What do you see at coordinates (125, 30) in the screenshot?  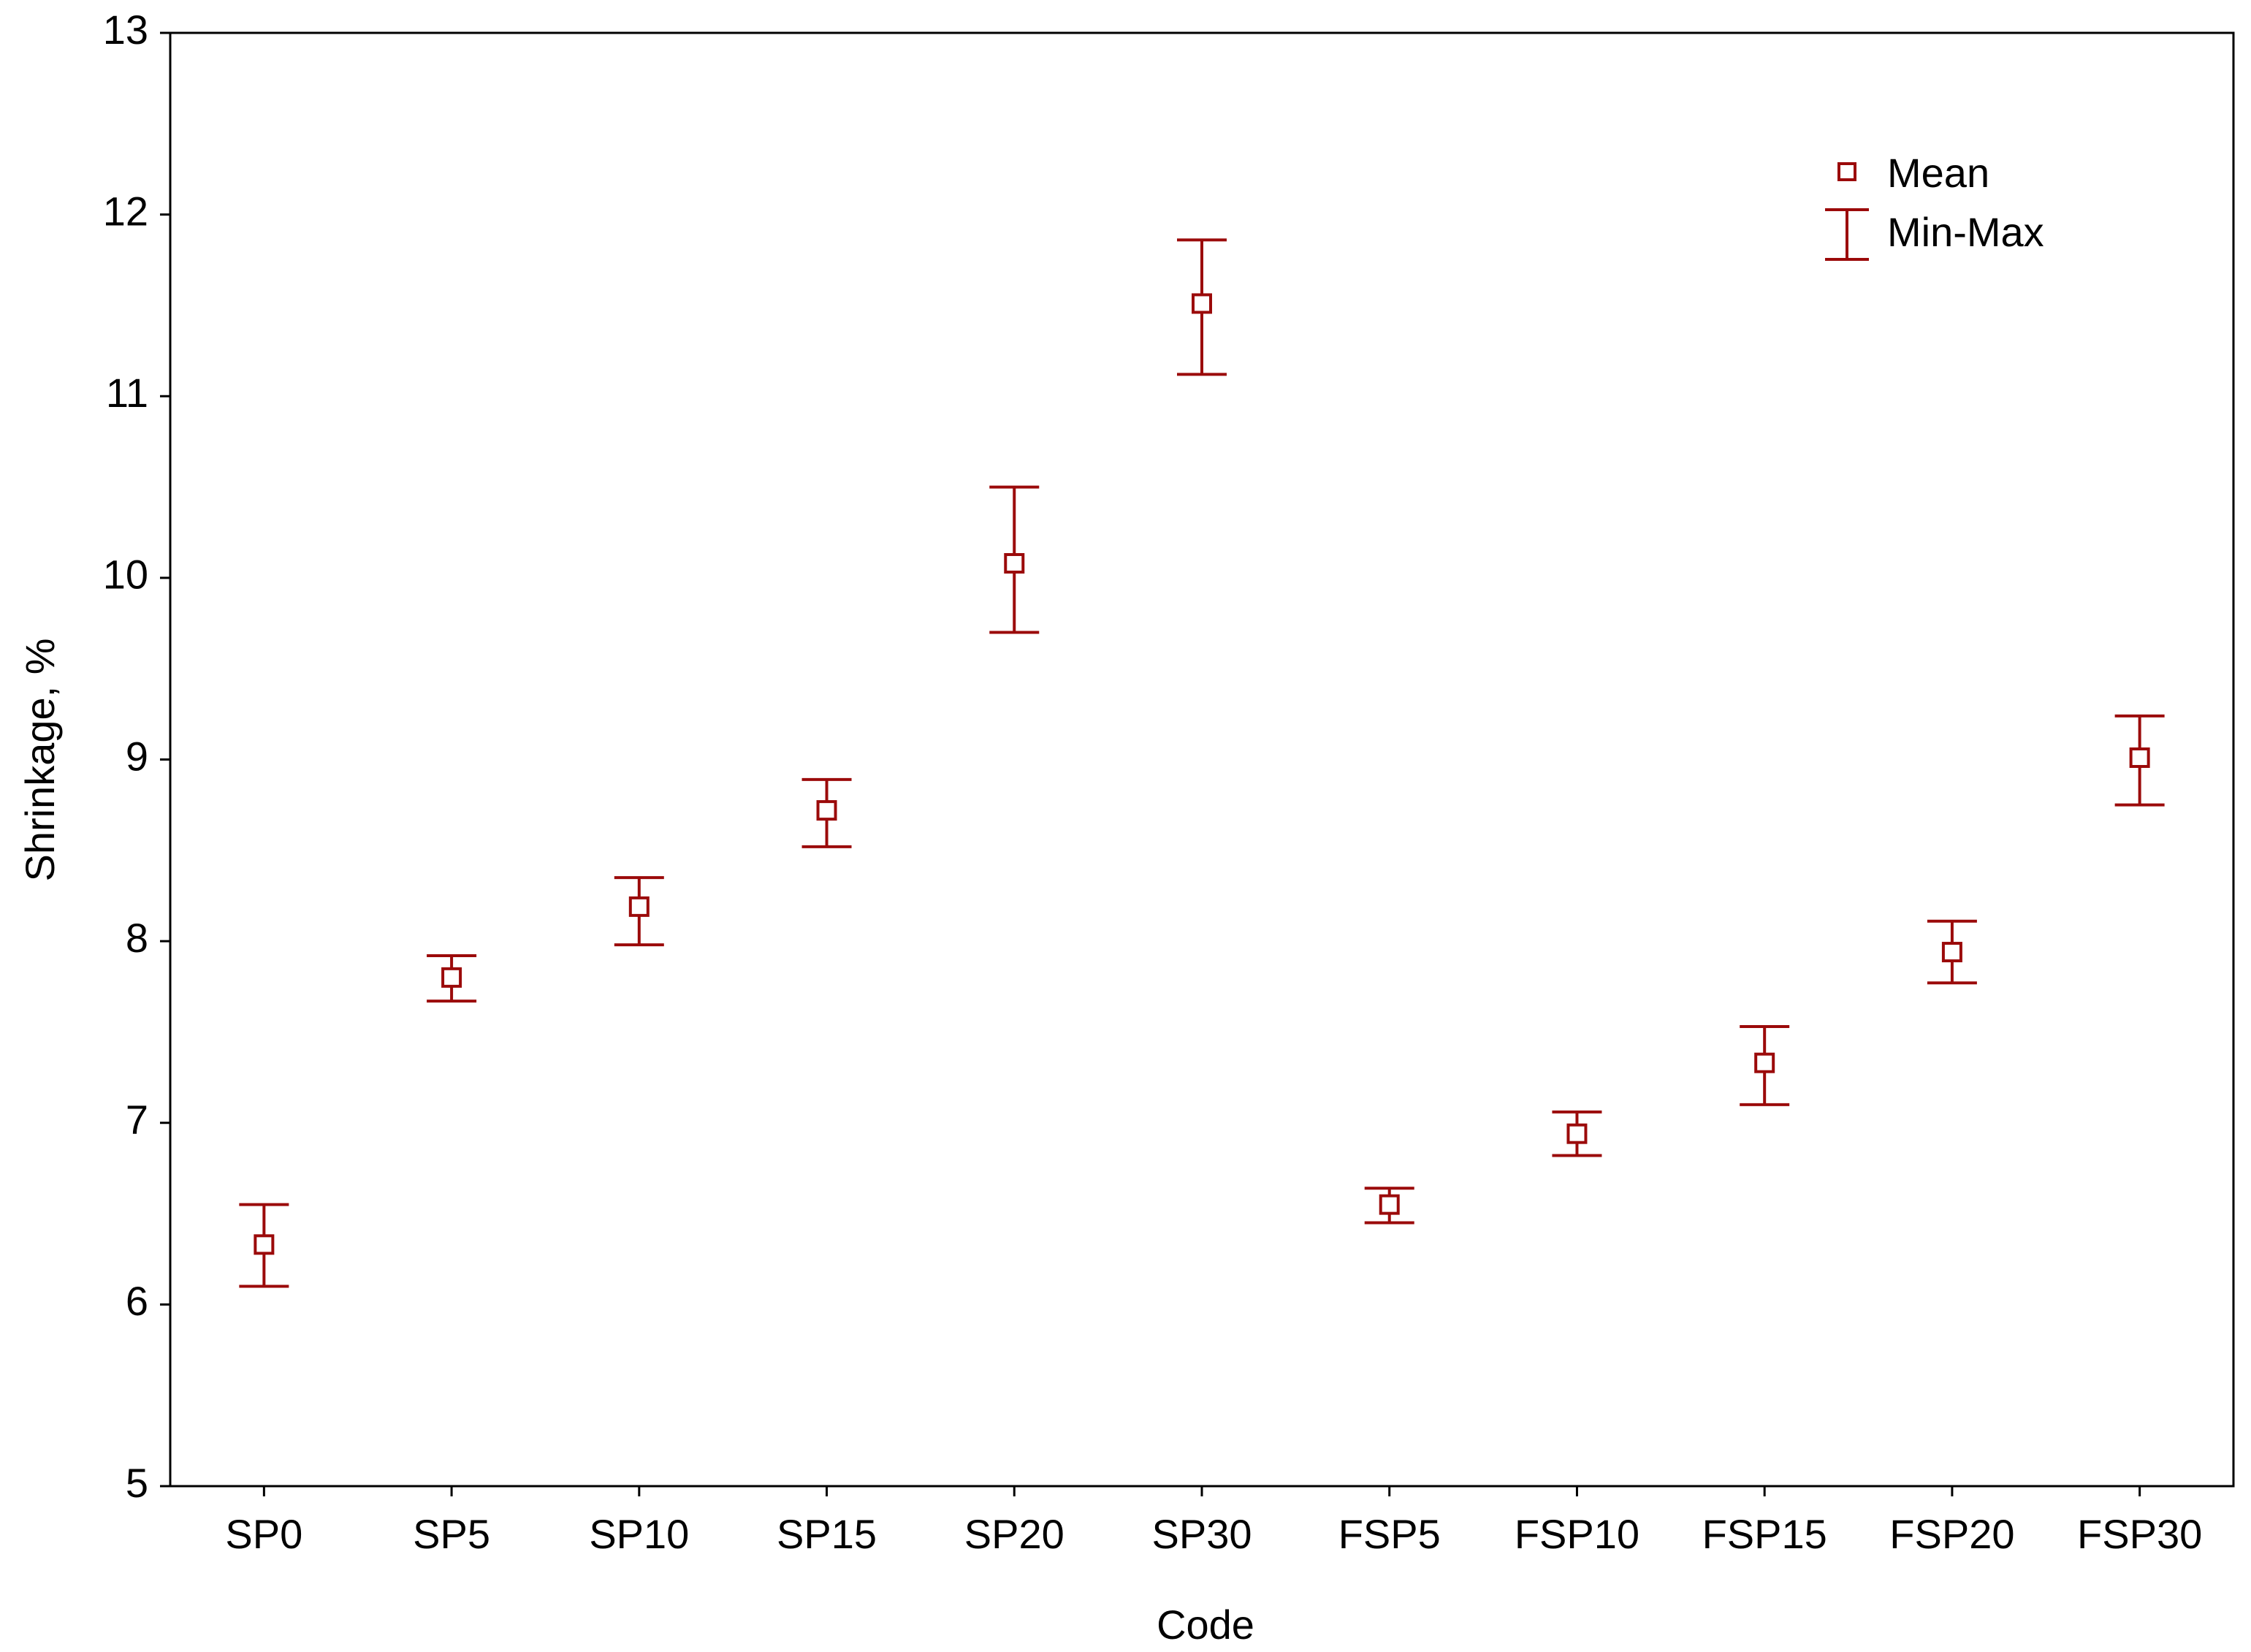 I see `y-tick-label: 13` at bounding box center [125, 30].